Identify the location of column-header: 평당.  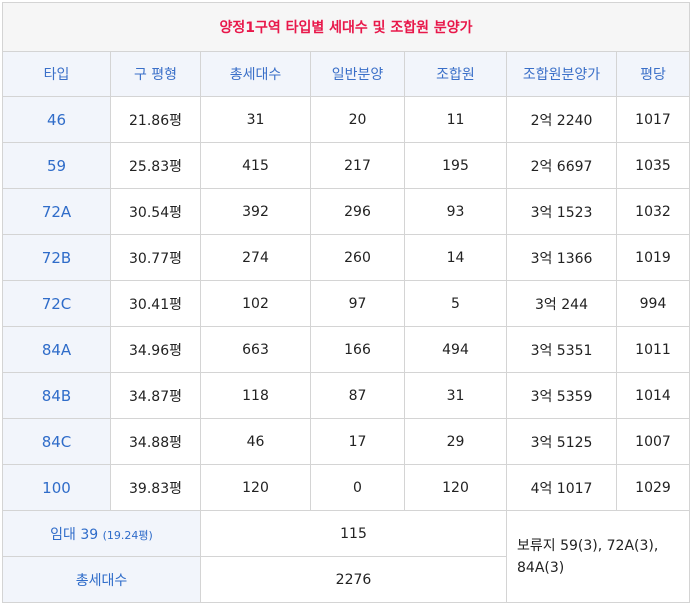
(653, 74).